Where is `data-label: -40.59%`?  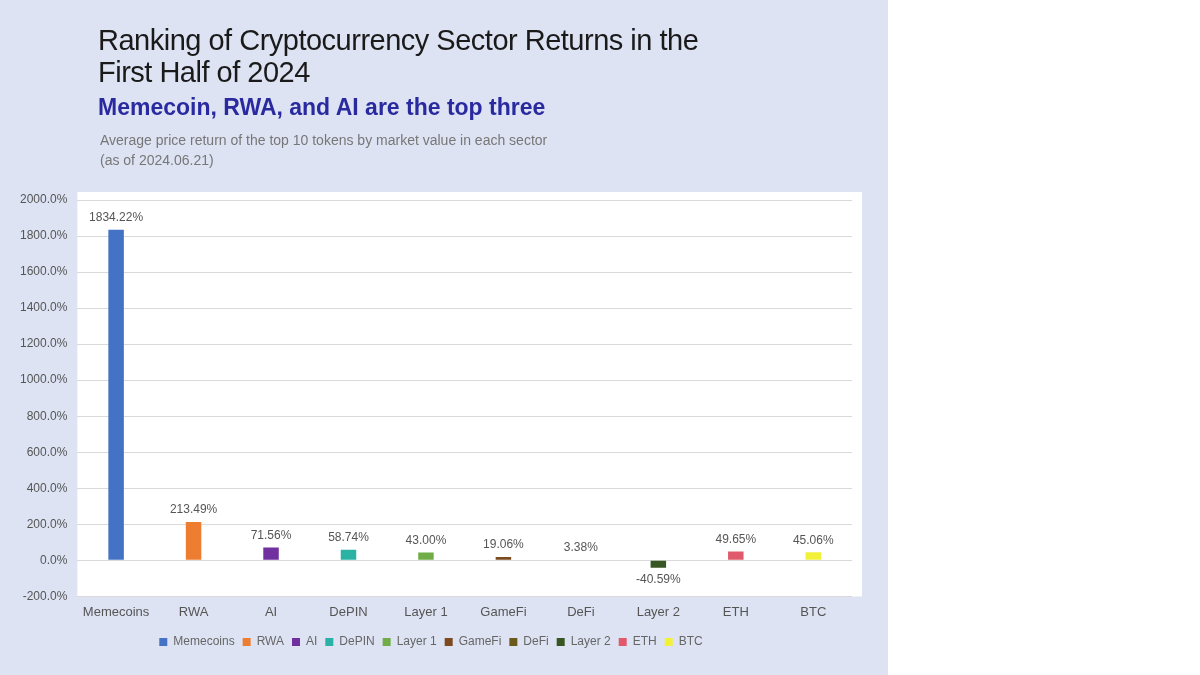 data-label: -40.59% is located at coordinates (658, 578).